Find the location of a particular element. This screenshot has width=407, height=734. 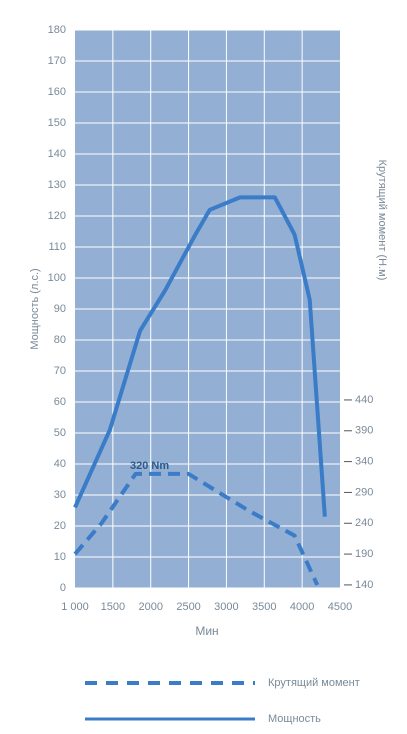

y-tick-label: 140 is located at coordinates (57, 154).